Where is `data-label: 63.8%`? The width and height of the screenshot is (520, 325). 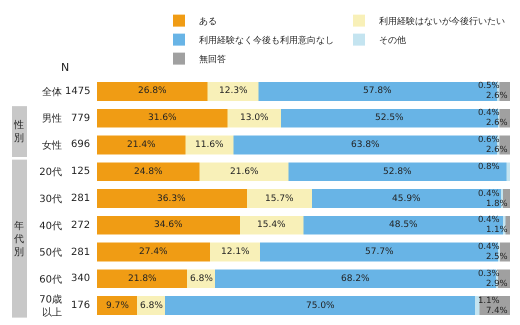 data-label: 63.8% is located at coordinates (365, 145).